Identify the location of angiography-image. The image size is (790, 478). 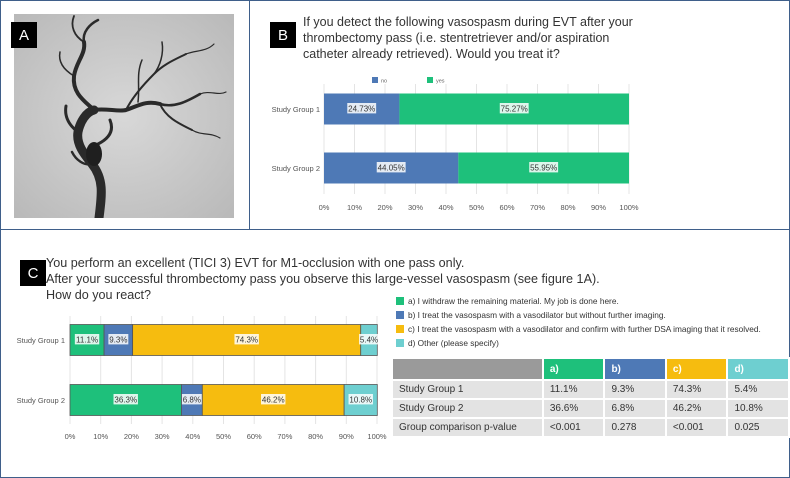
(124, 116).